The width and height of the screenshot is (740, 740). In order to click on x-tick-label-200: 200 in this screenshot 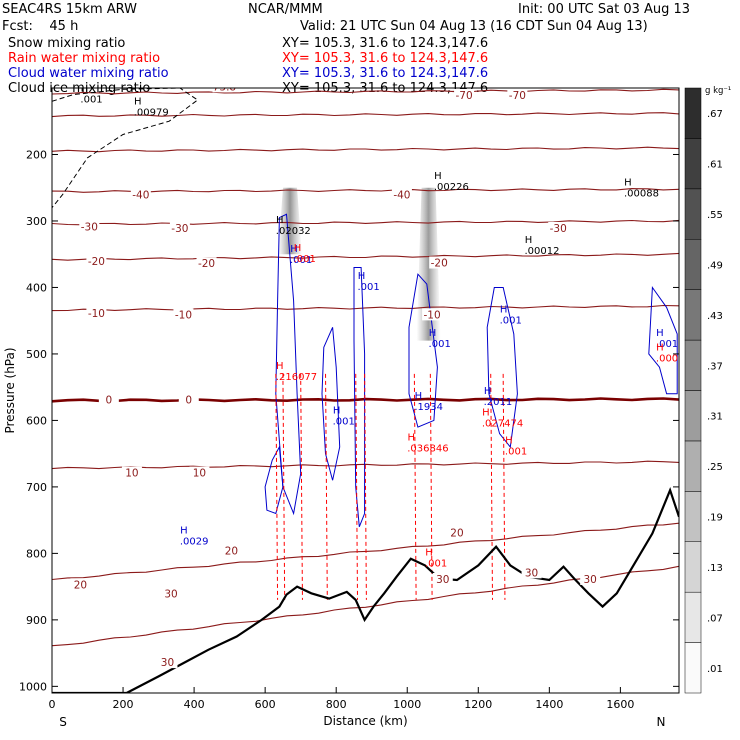, I will do `click(123, 704)`.